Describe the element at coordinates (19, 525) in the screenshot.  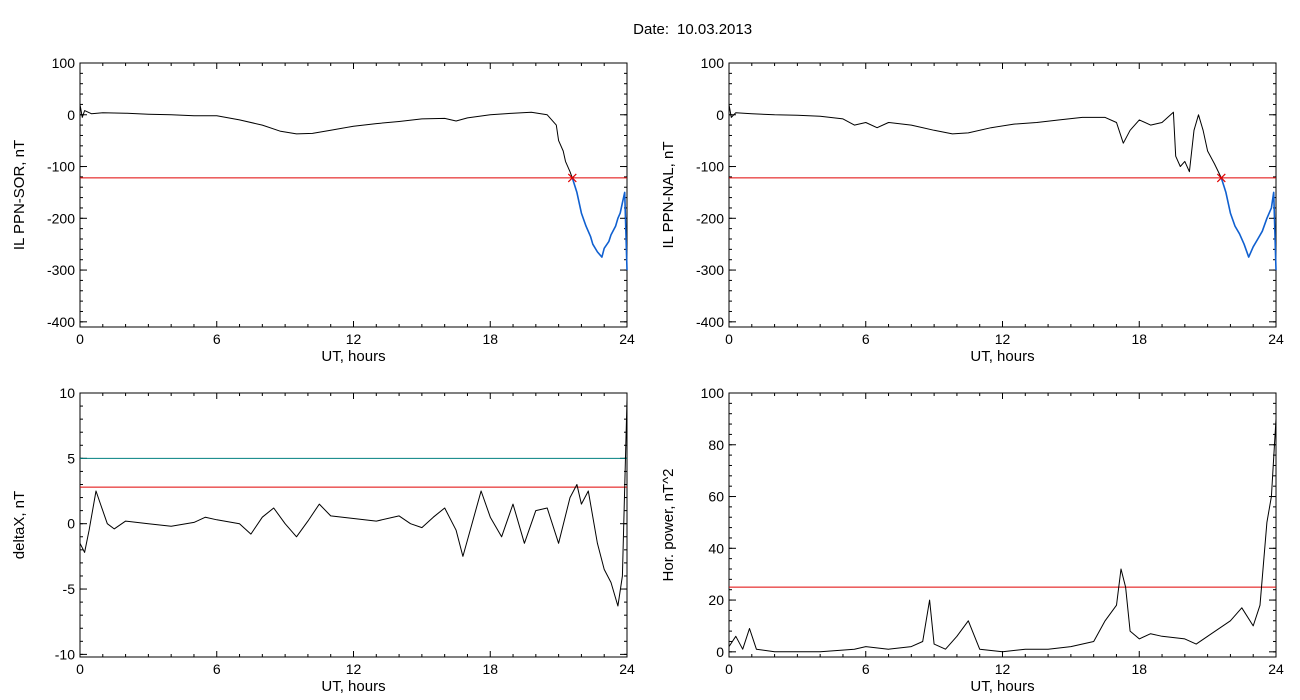
I see `y-axis-label: deltaX, nT` at that location.